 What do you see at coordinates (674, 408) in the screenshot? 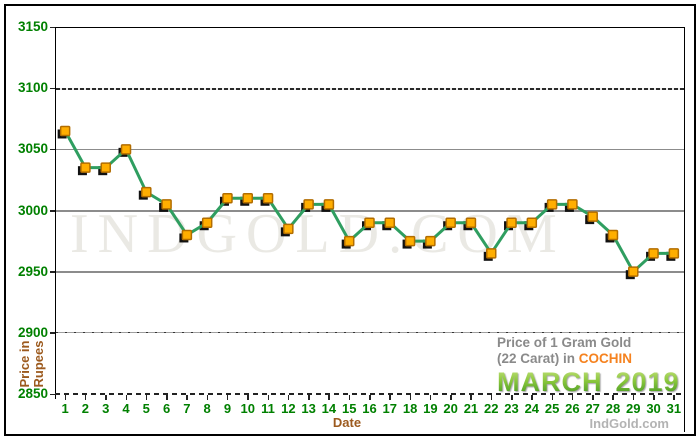
I see `x-tick-label-31: 31` at bounding box center [674, 408].